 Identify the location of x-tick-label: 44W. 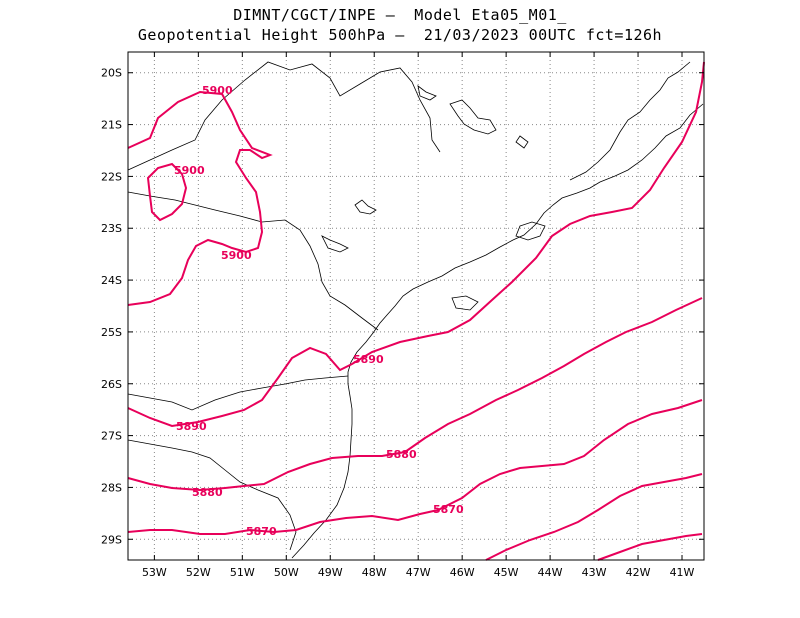
(550, 572).